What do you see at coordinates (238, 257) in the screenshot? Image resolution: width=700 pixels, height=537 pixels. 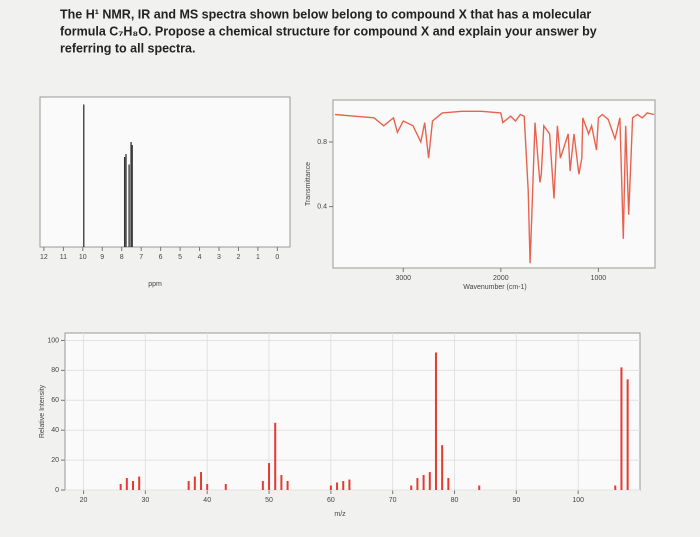 I see `x-tick-label: 2` at bounding box center [238, 257].